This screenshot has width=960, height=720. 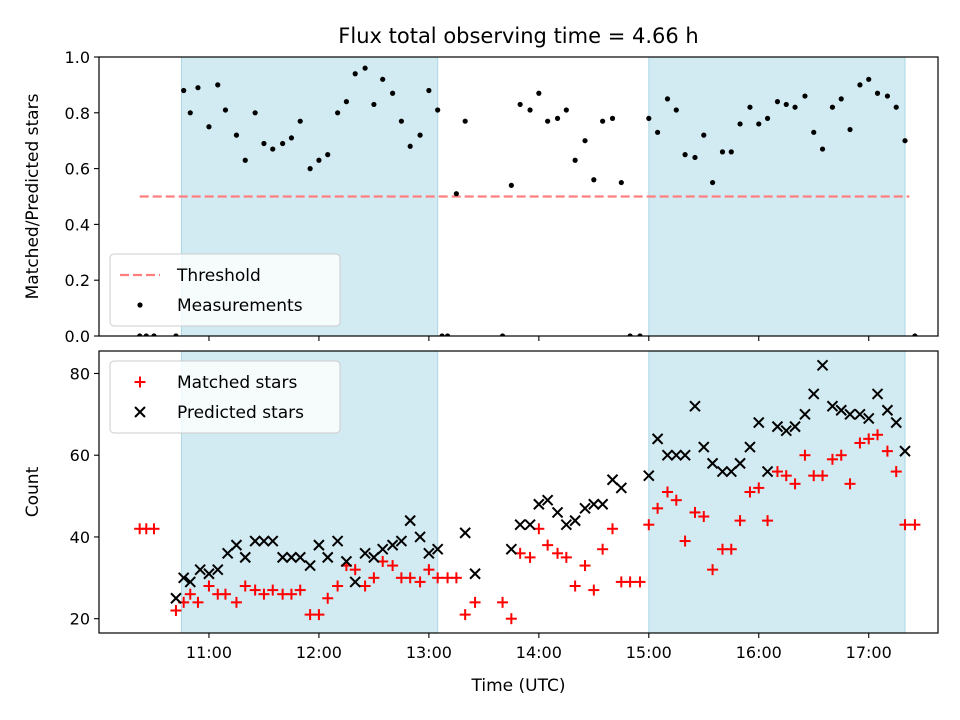 What do you see at coordinates (80, 455) in the screenshot?
I see `y-tick-label: 60` at bounding box center [80, 455].